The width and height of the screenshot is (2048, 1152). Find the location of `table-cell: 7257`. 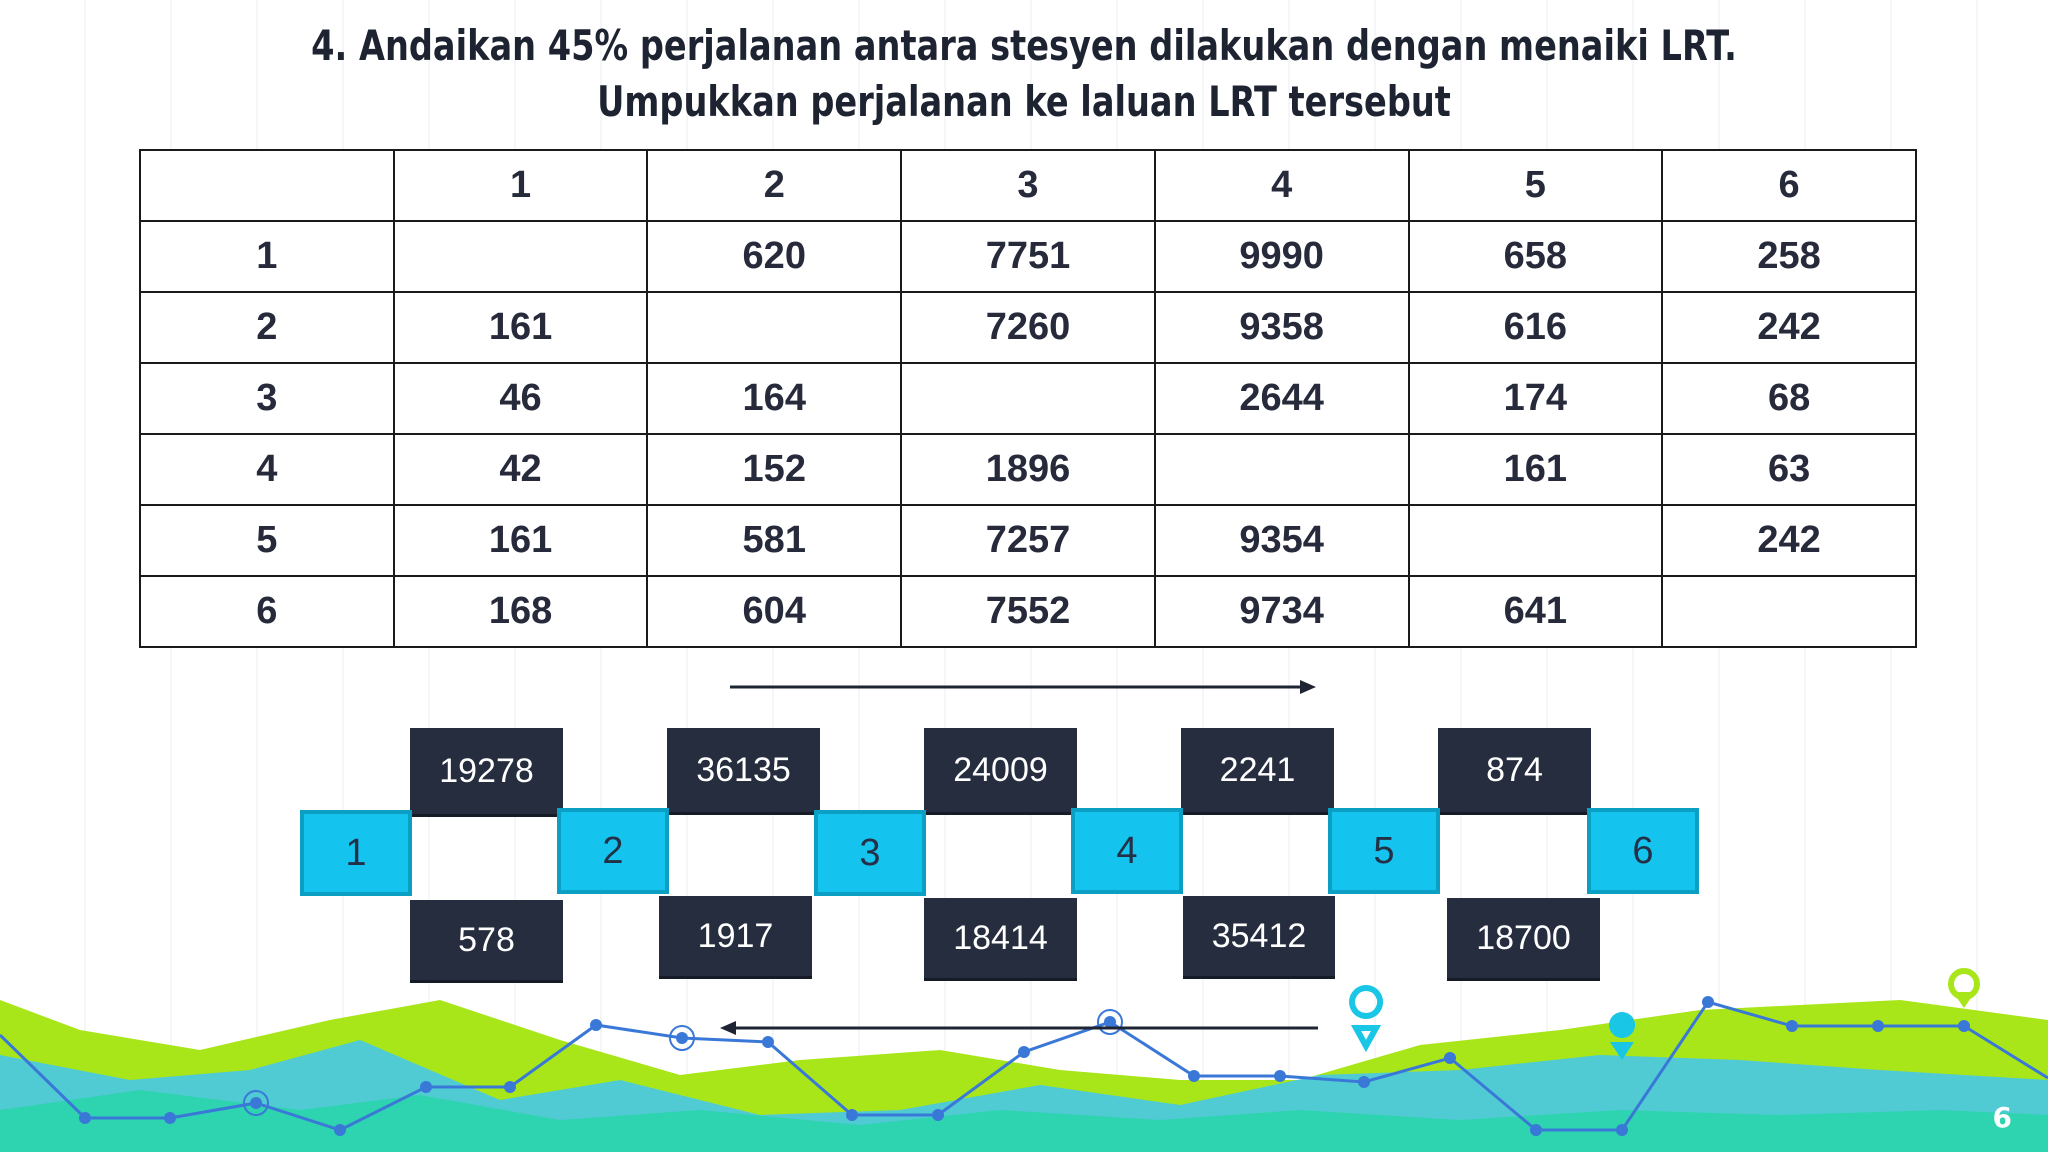

table-cell: 7257 is located at coordinates (1028, 540).